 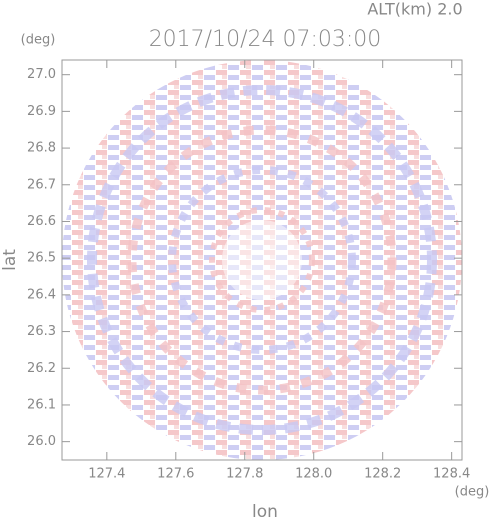 What do you see at coordinates (244, 474) in the screenshot?
I see `x-tick-label: 127.8` at bounding box center [244, 474].